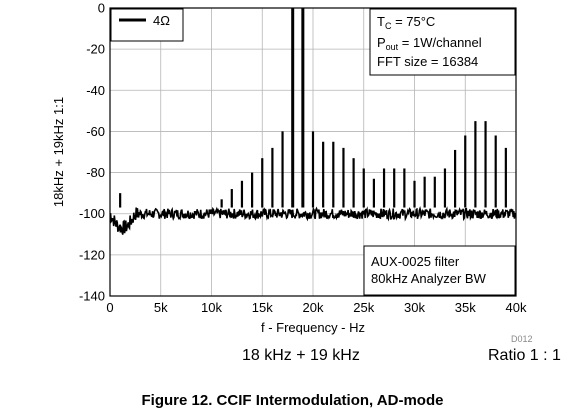  Describe the element at coordinates (429, 43) in the screenshot. I see `condition-pout: Pout = 1W/channel` at that location.